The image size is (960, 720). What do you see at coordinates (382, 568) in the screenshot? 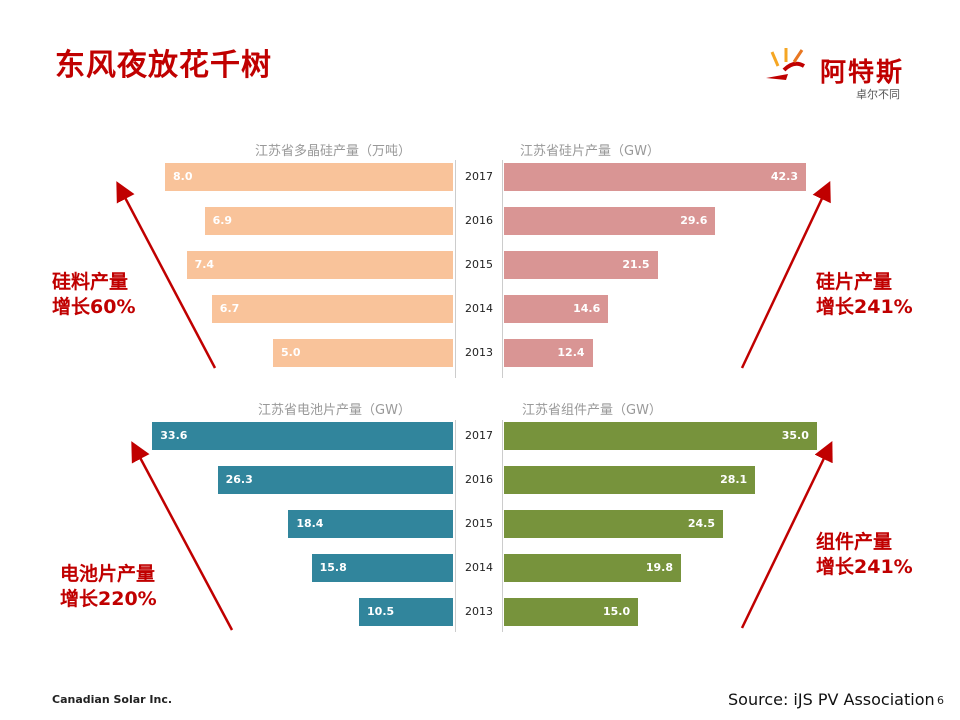
I see `bar-cell-2014: 15.8` at bounding box center [382, 568].